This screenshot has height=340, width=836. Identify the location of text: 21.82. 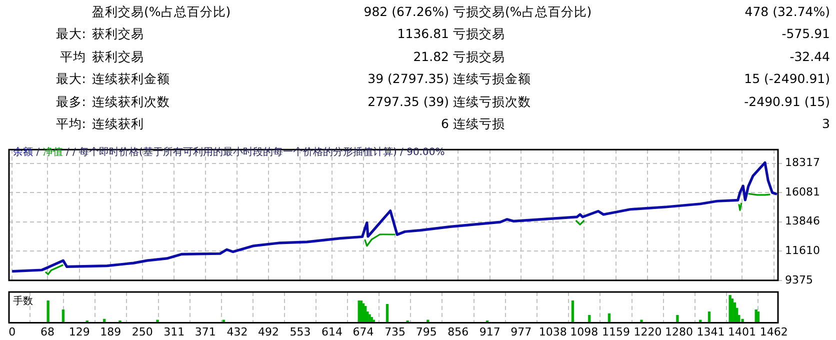
(431, 56).